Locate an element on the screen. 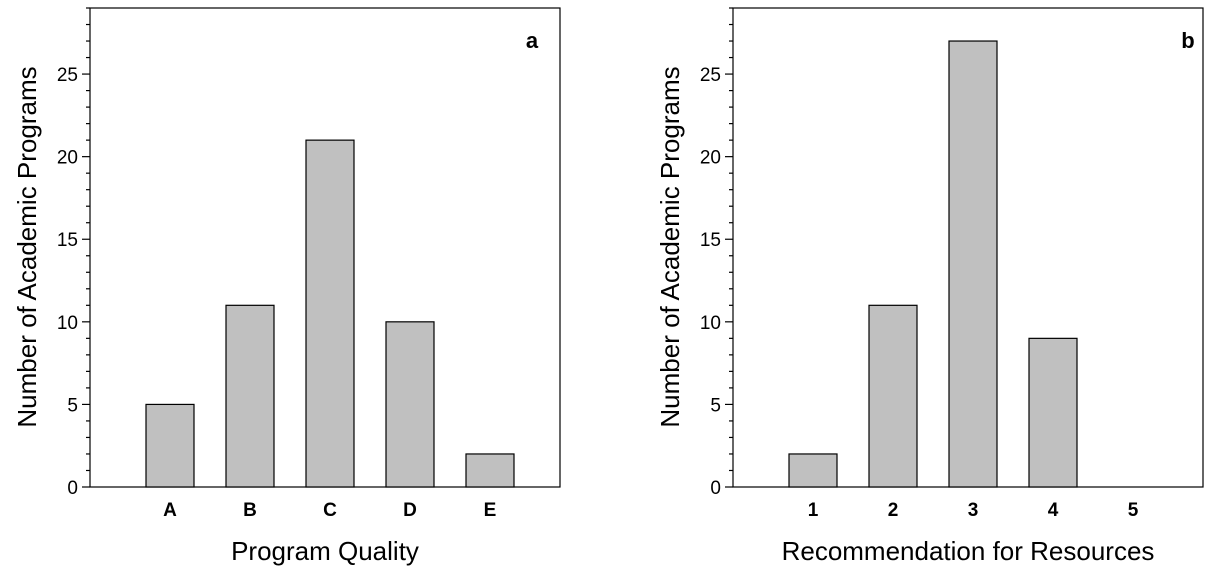 The height and width of the screenshot is (567, 1207). x-axis-title: Program Quality is located at coordinates (325, 551).